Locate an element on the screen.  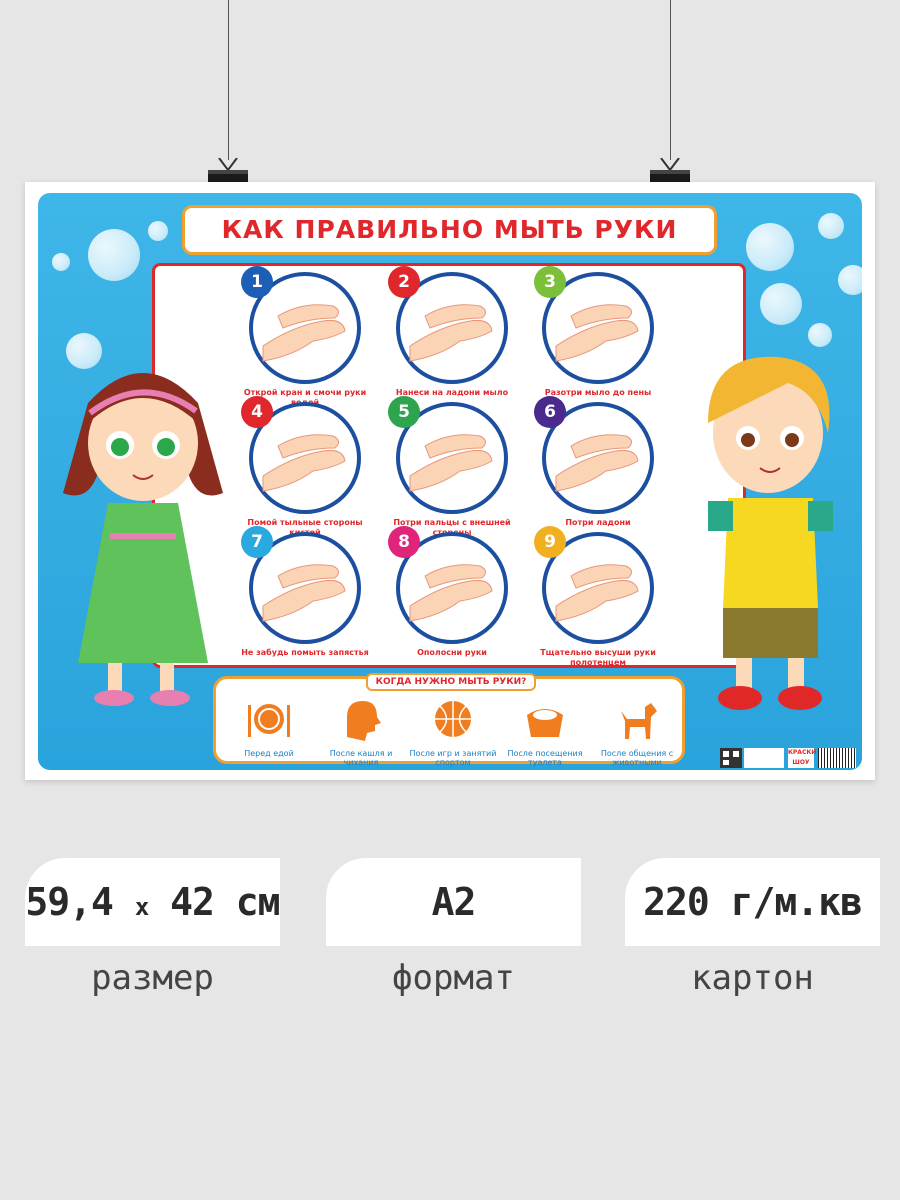
step-8: 8 Ополосни руки is located at coordinates (452, 592).